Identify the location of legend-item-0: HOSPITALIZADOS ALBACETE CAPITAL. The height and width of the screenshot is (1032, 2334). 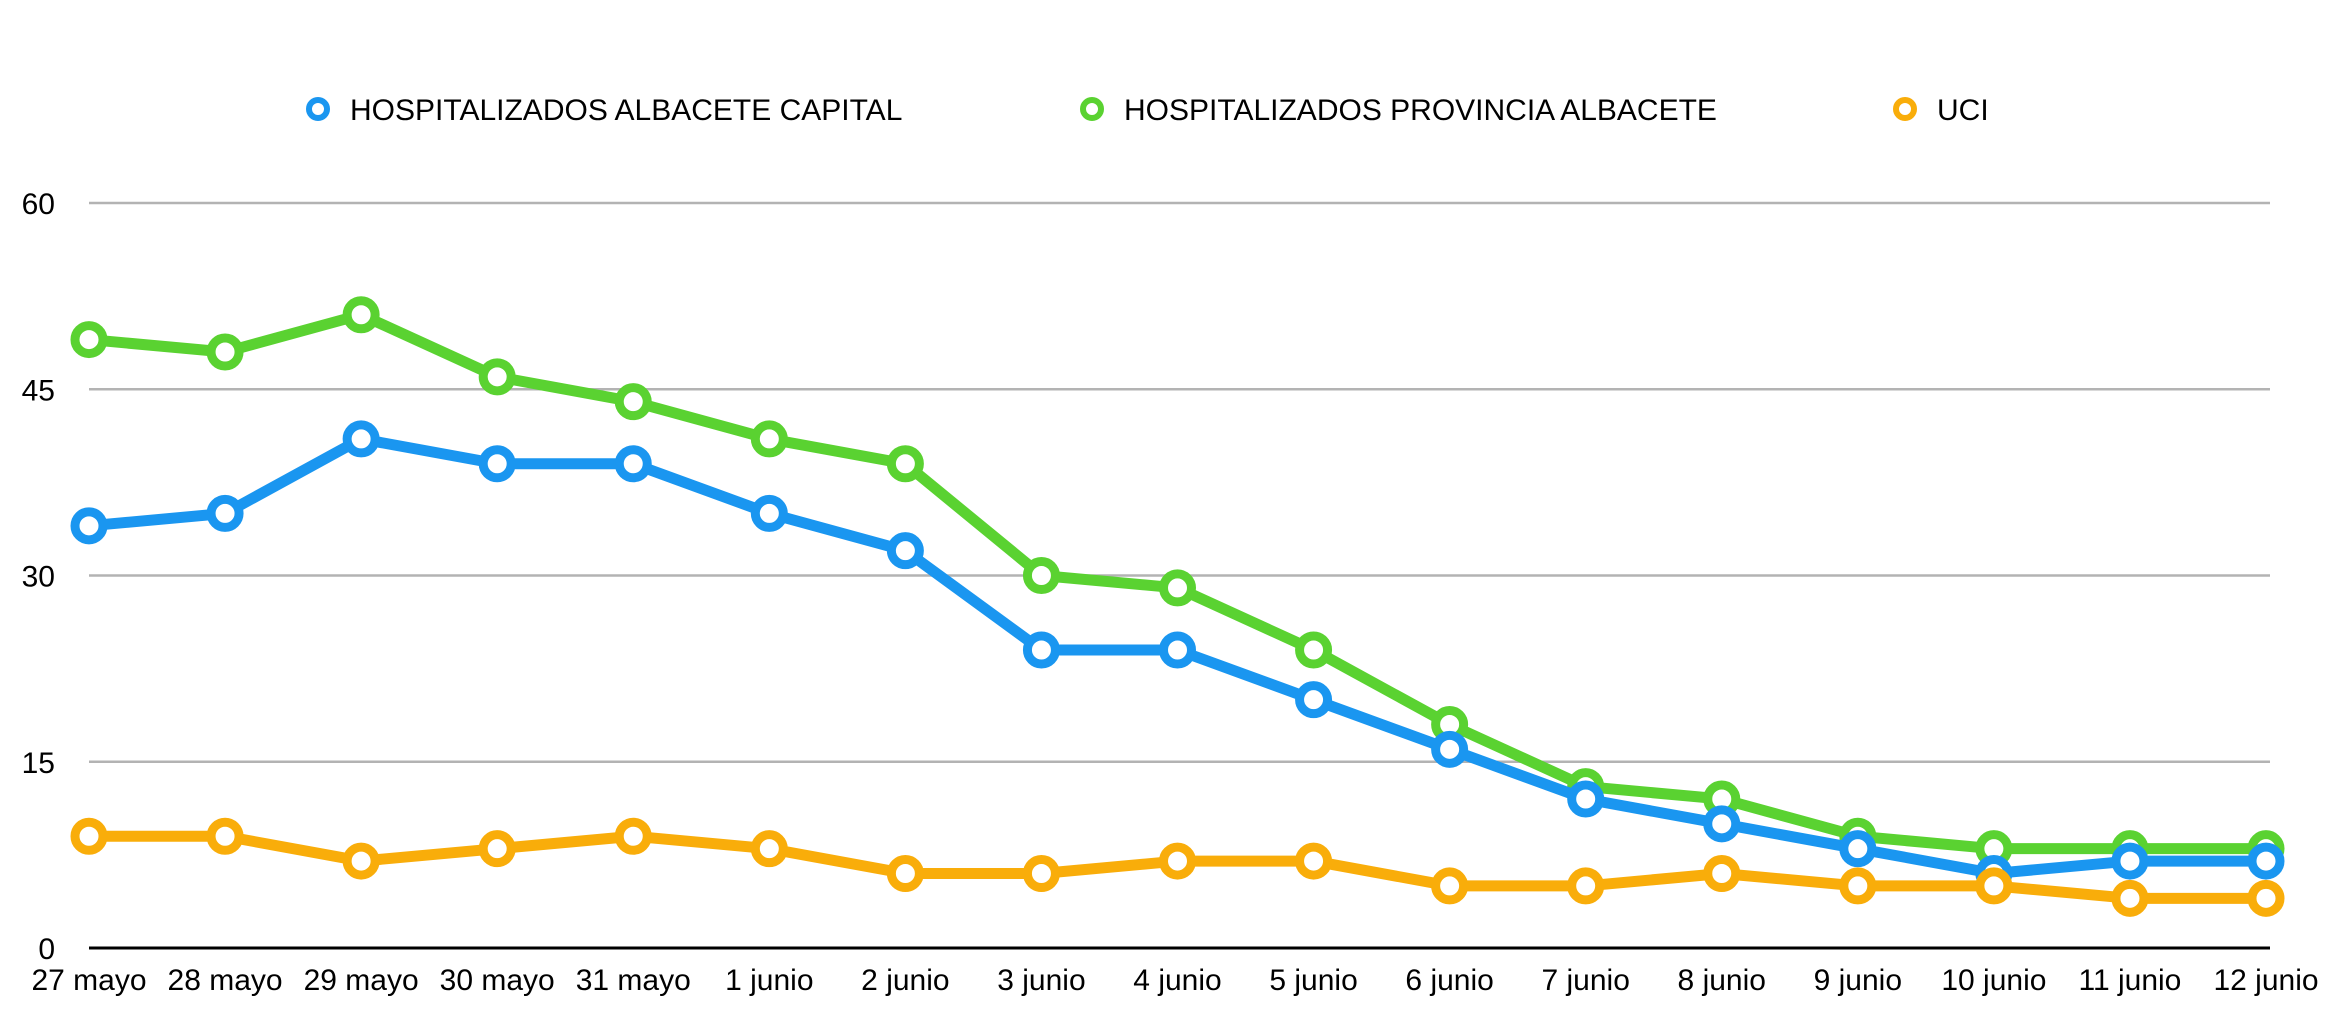
(604, 110).